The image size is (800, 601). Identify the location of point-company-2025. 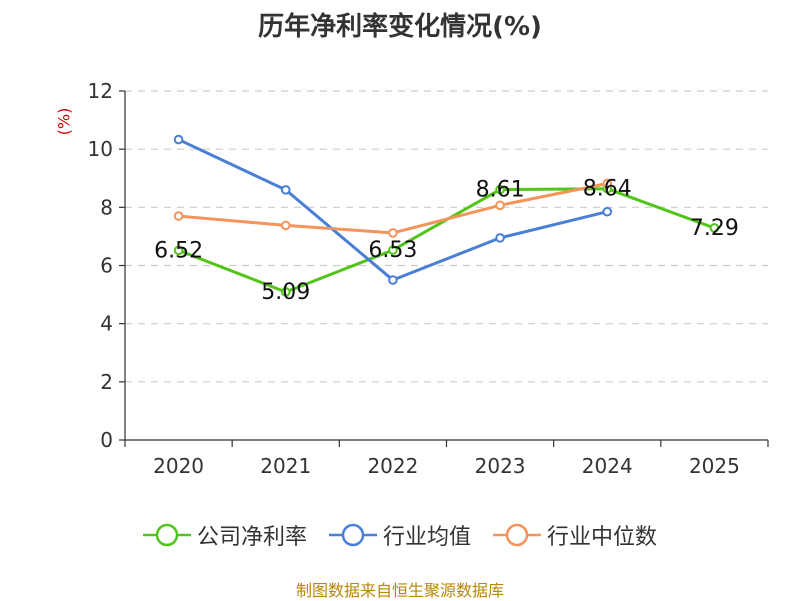
(714, 228).